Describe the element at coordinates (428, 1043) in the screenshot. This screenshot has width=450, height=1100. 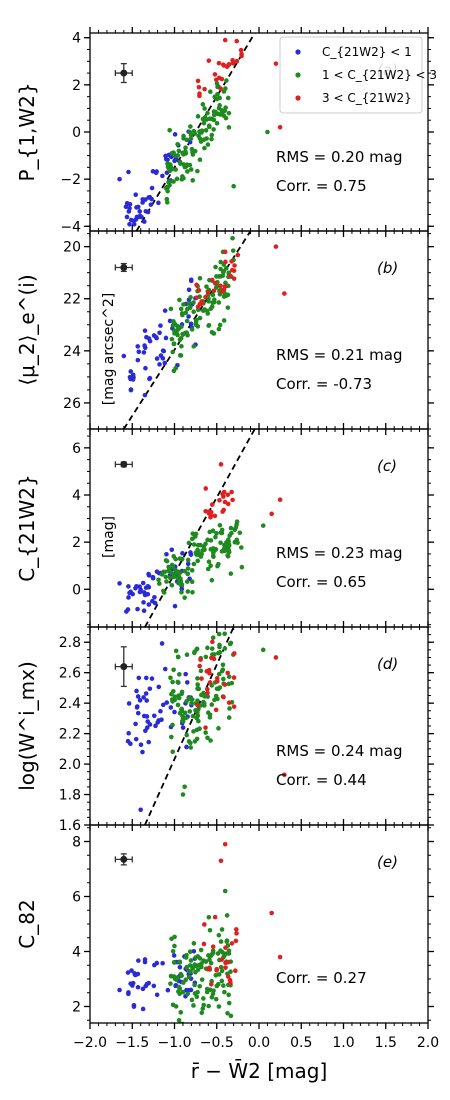
I see `x-tick-label: 2.0` at that location.